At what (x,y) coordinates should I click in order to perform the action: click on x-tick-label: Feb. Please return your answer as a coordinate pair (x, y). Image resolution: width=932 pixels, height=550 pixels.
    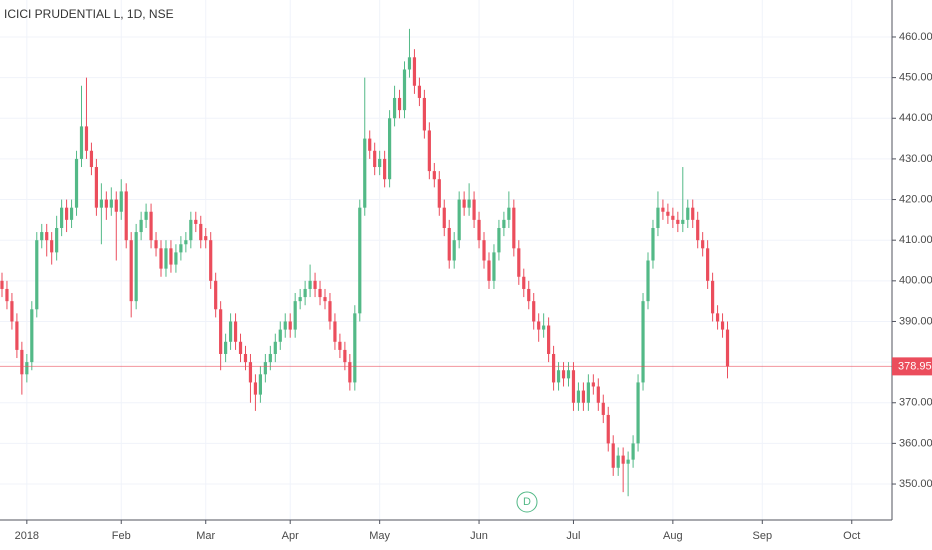
    Looking at the image, I should click on (121, 536).